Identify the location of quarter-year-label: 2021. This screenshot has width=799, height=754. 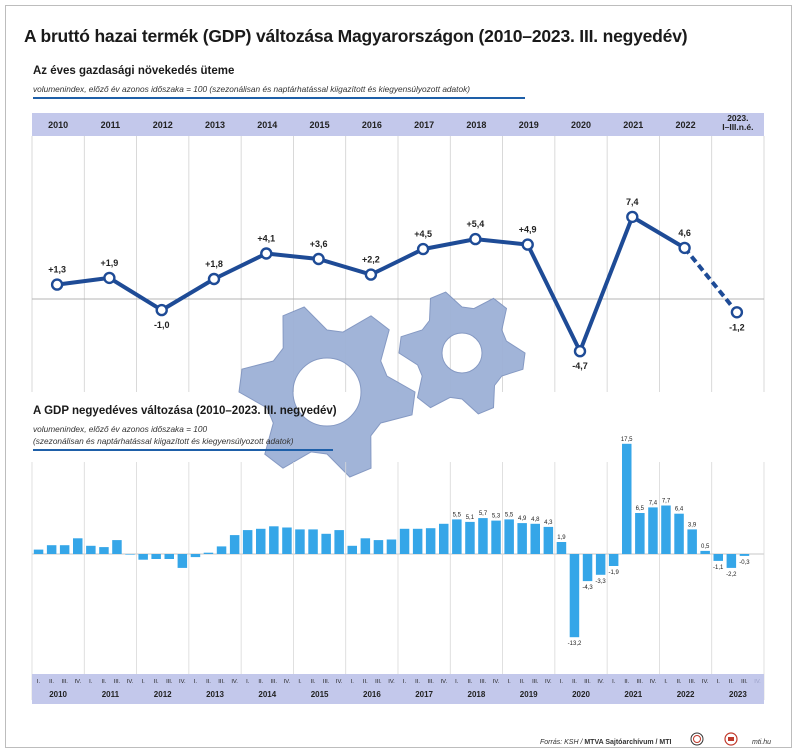
(633, 694).